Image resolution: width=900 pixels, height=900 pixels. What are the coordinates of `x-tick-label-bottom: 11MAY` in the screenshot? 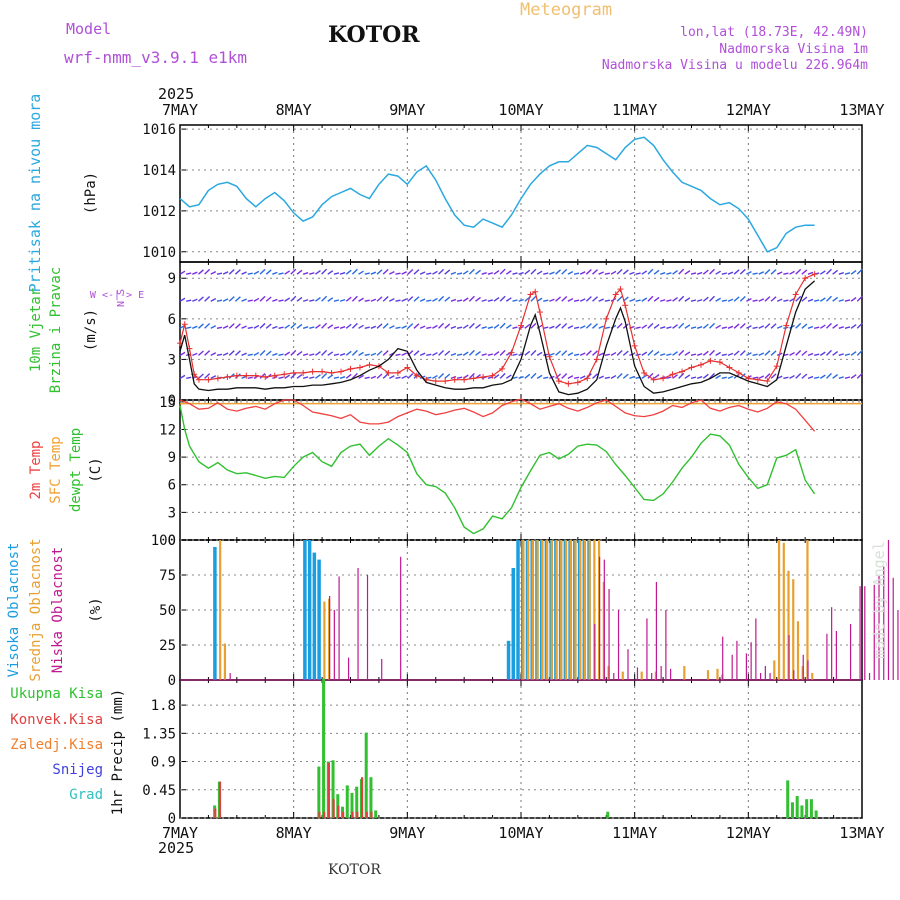 It's located at (634, 833).